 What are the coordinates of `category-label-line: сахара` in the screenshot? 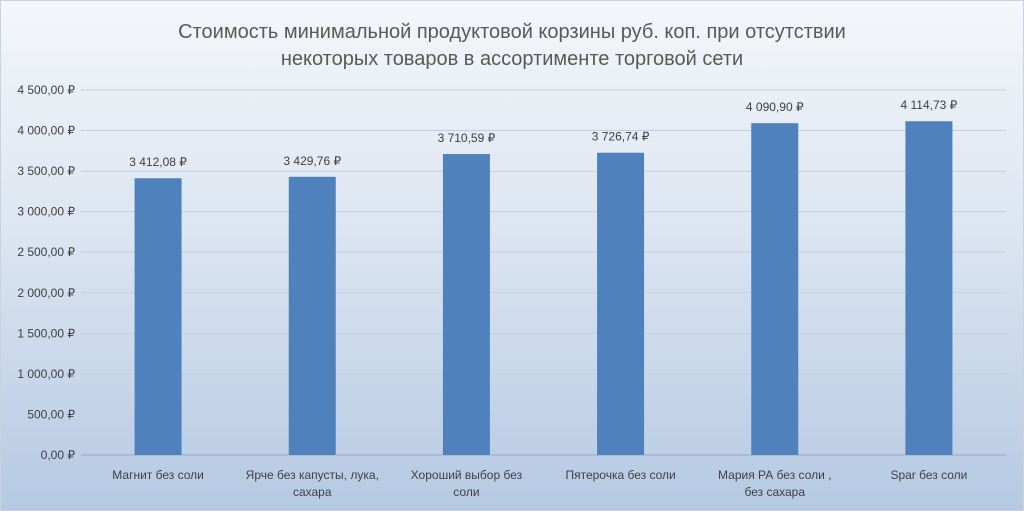 It's located at (312, 492).